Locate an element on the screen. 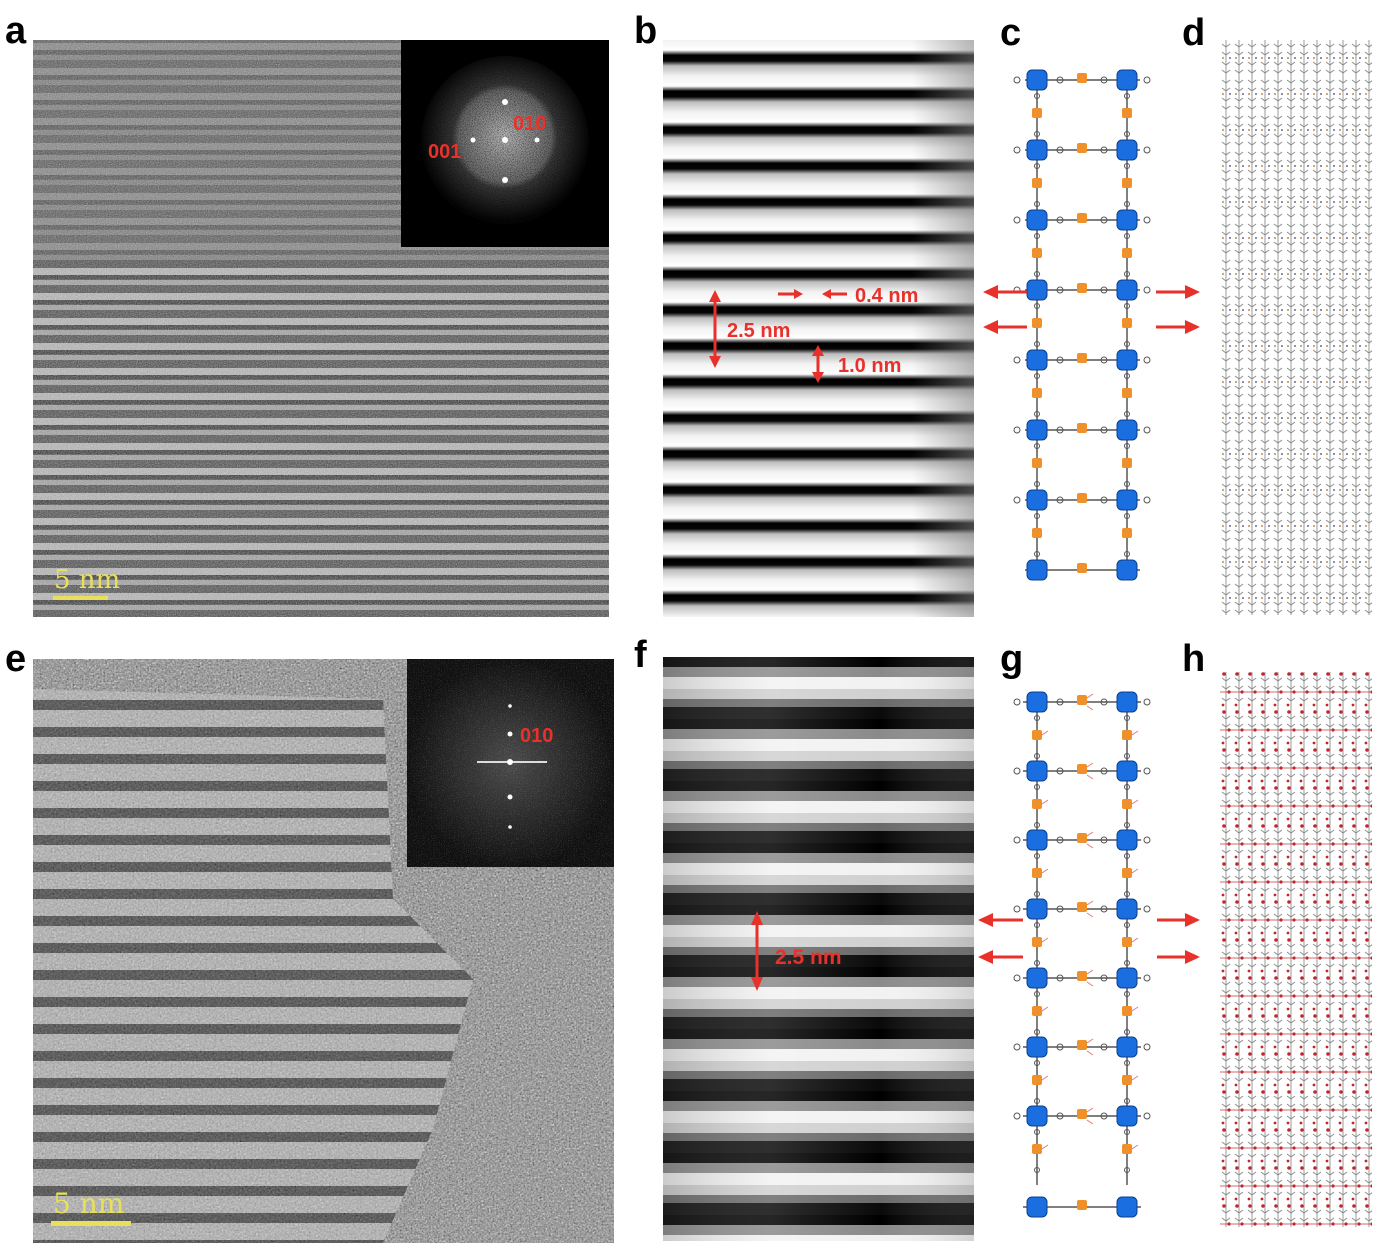 The height and width of the screenshot is (1252, 1379). fft-inset-a: 010 001 is located at coordinates (505, 143).